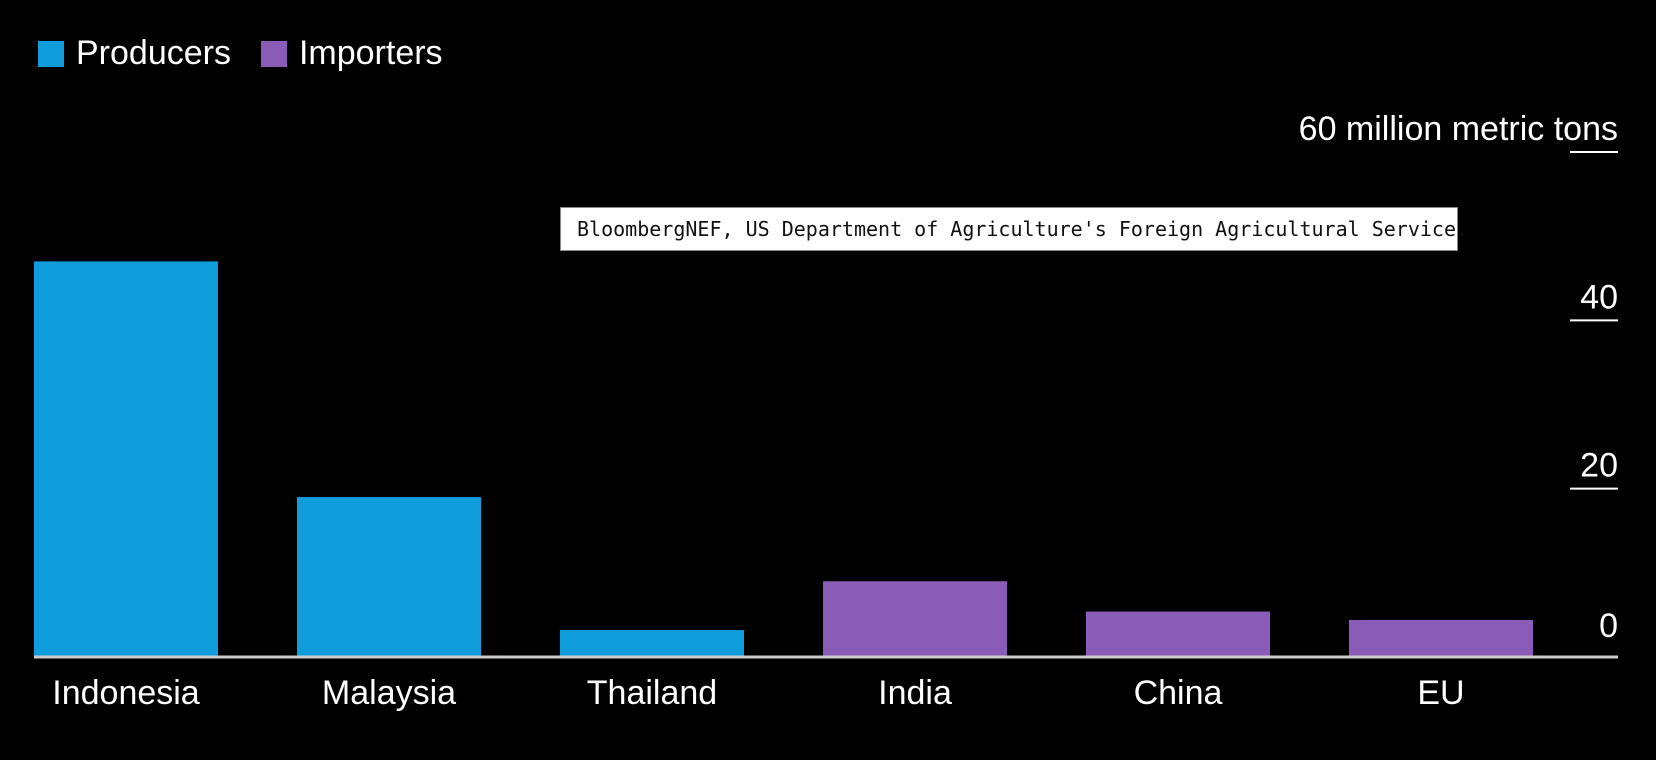 The height and width of the screenshot is (760, 1656). Describe the element at coordinates (1458, 129) in the screenshot. I see `y-tick-label-60: 60 million metric tons` at that location.